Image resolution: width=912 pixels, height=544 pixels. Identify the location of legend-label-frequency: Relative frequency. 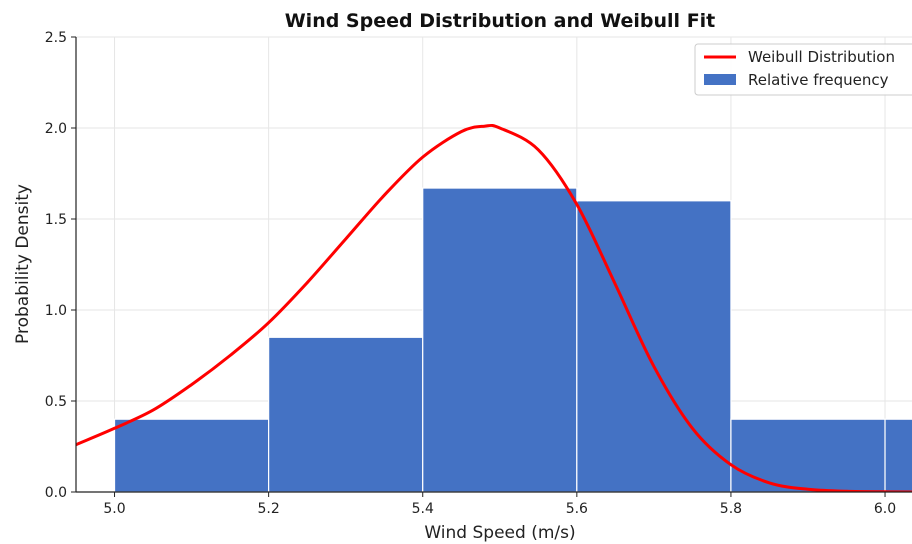
(818, 80).